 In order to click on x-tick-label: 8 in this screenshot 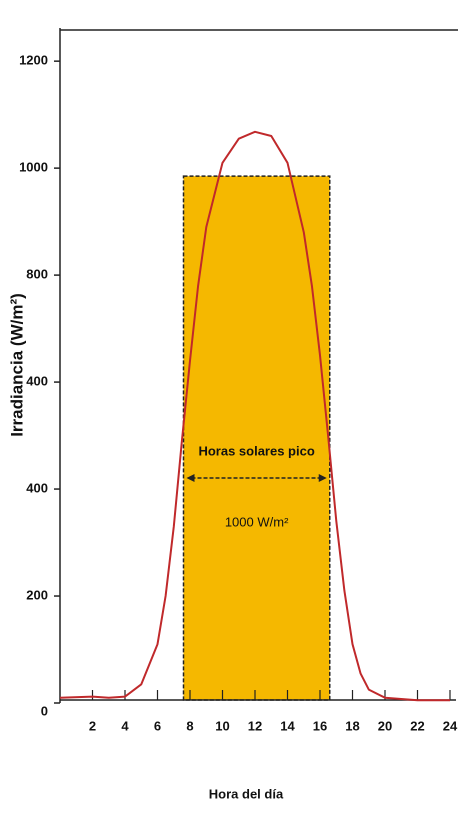, I will do `click(189, 725)`.